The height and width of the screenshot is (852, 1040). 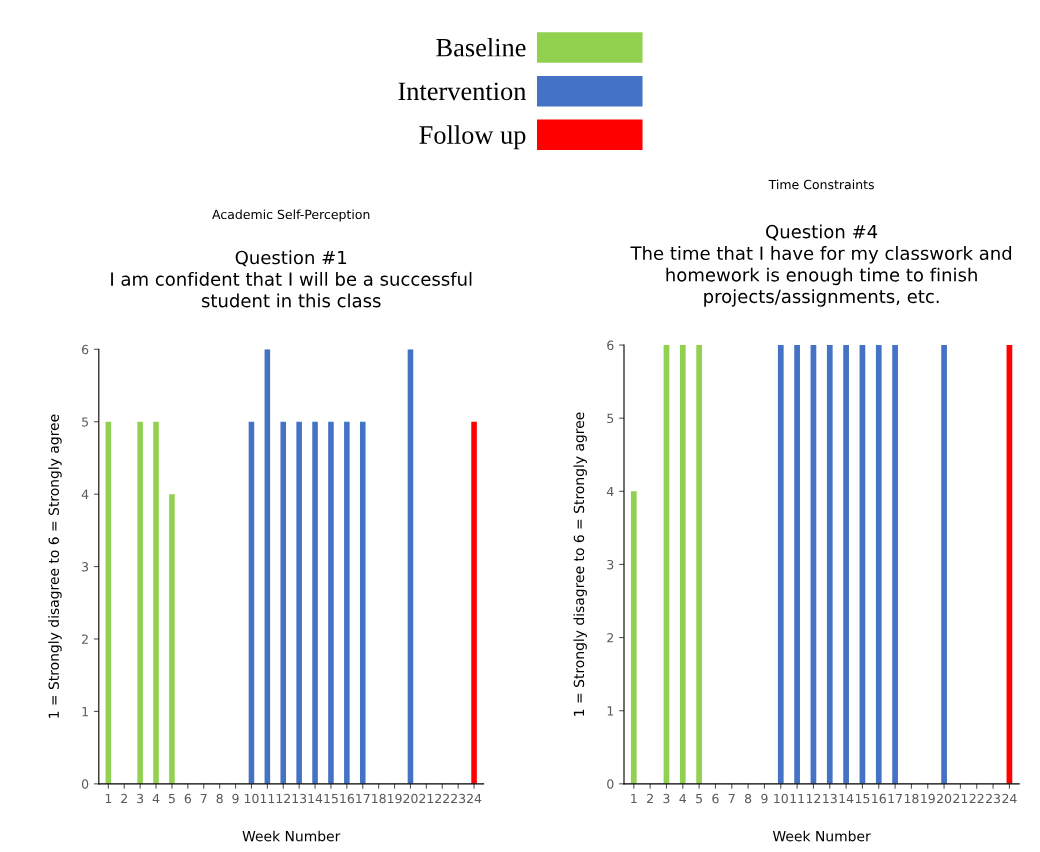 I want to click on chart-subtitle: Question #1 I am confident that I will be a successful student in this class, so click(x=291, y=279).